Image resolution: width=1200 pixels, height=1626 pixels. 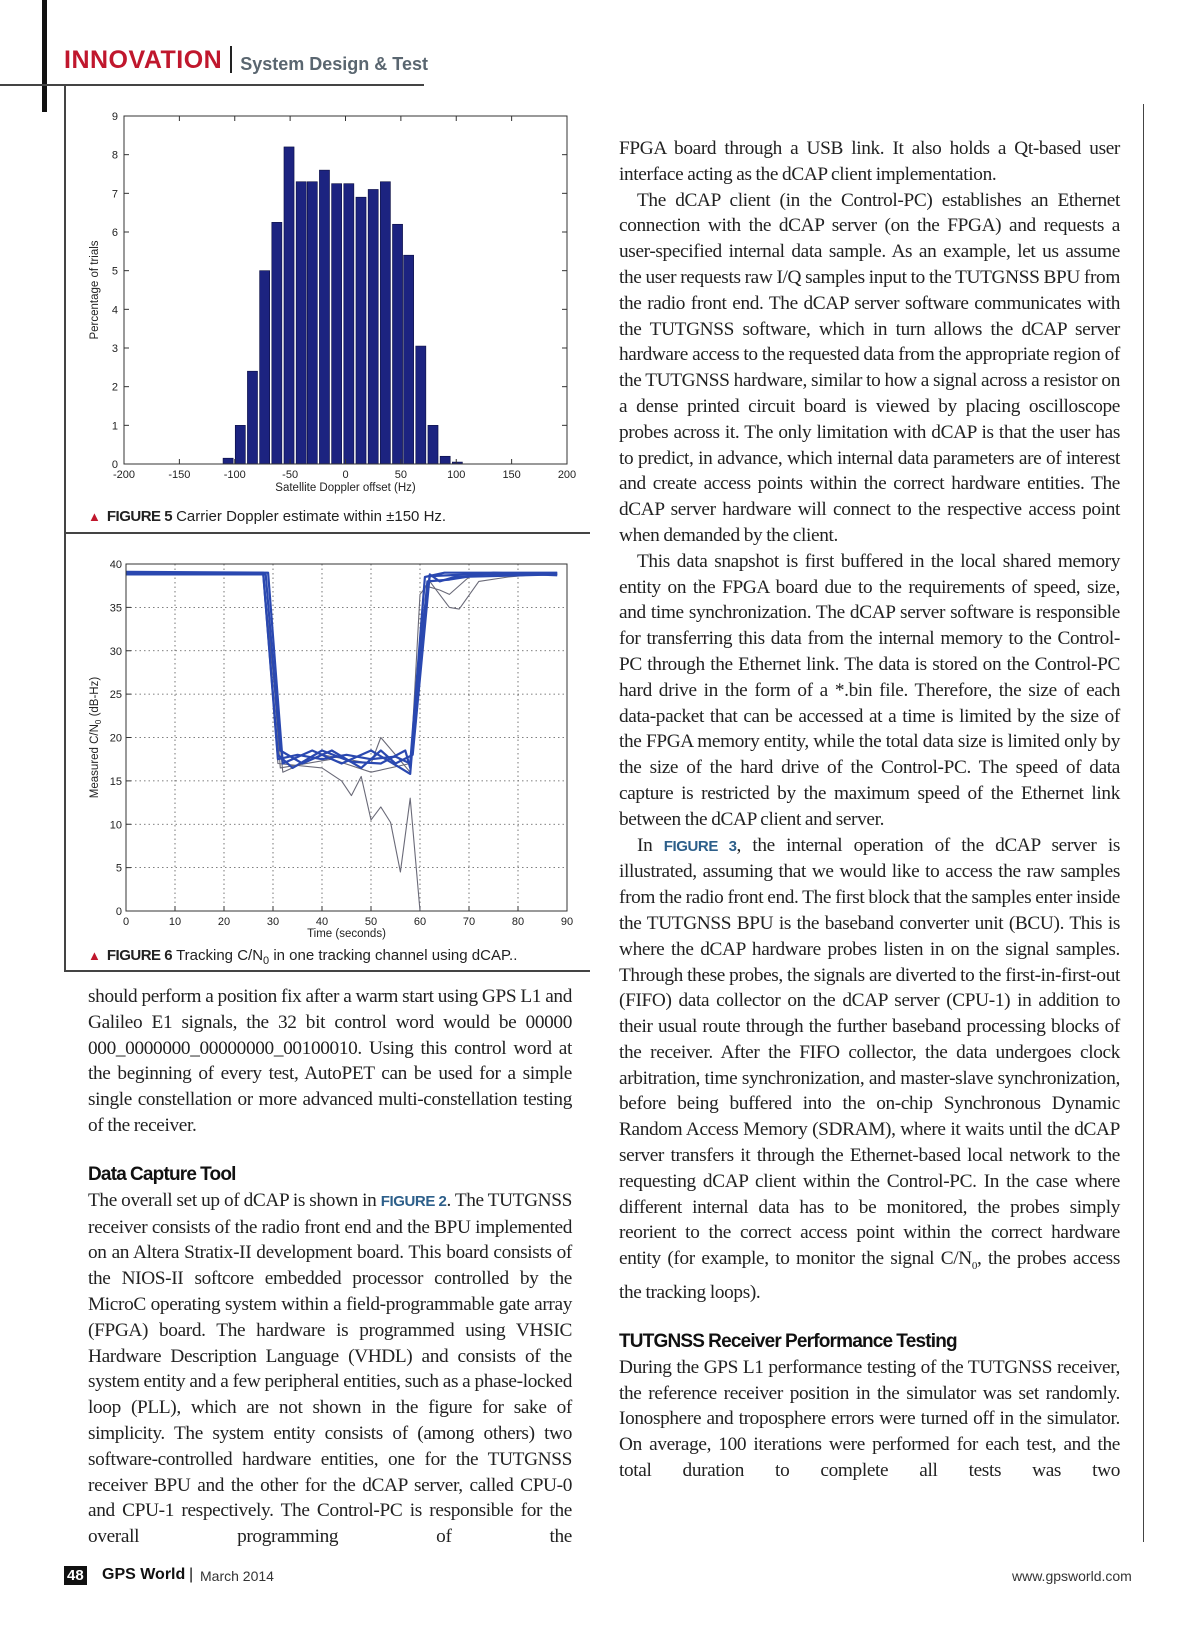 I want to click on header-rule, so click(x=212, y=85).